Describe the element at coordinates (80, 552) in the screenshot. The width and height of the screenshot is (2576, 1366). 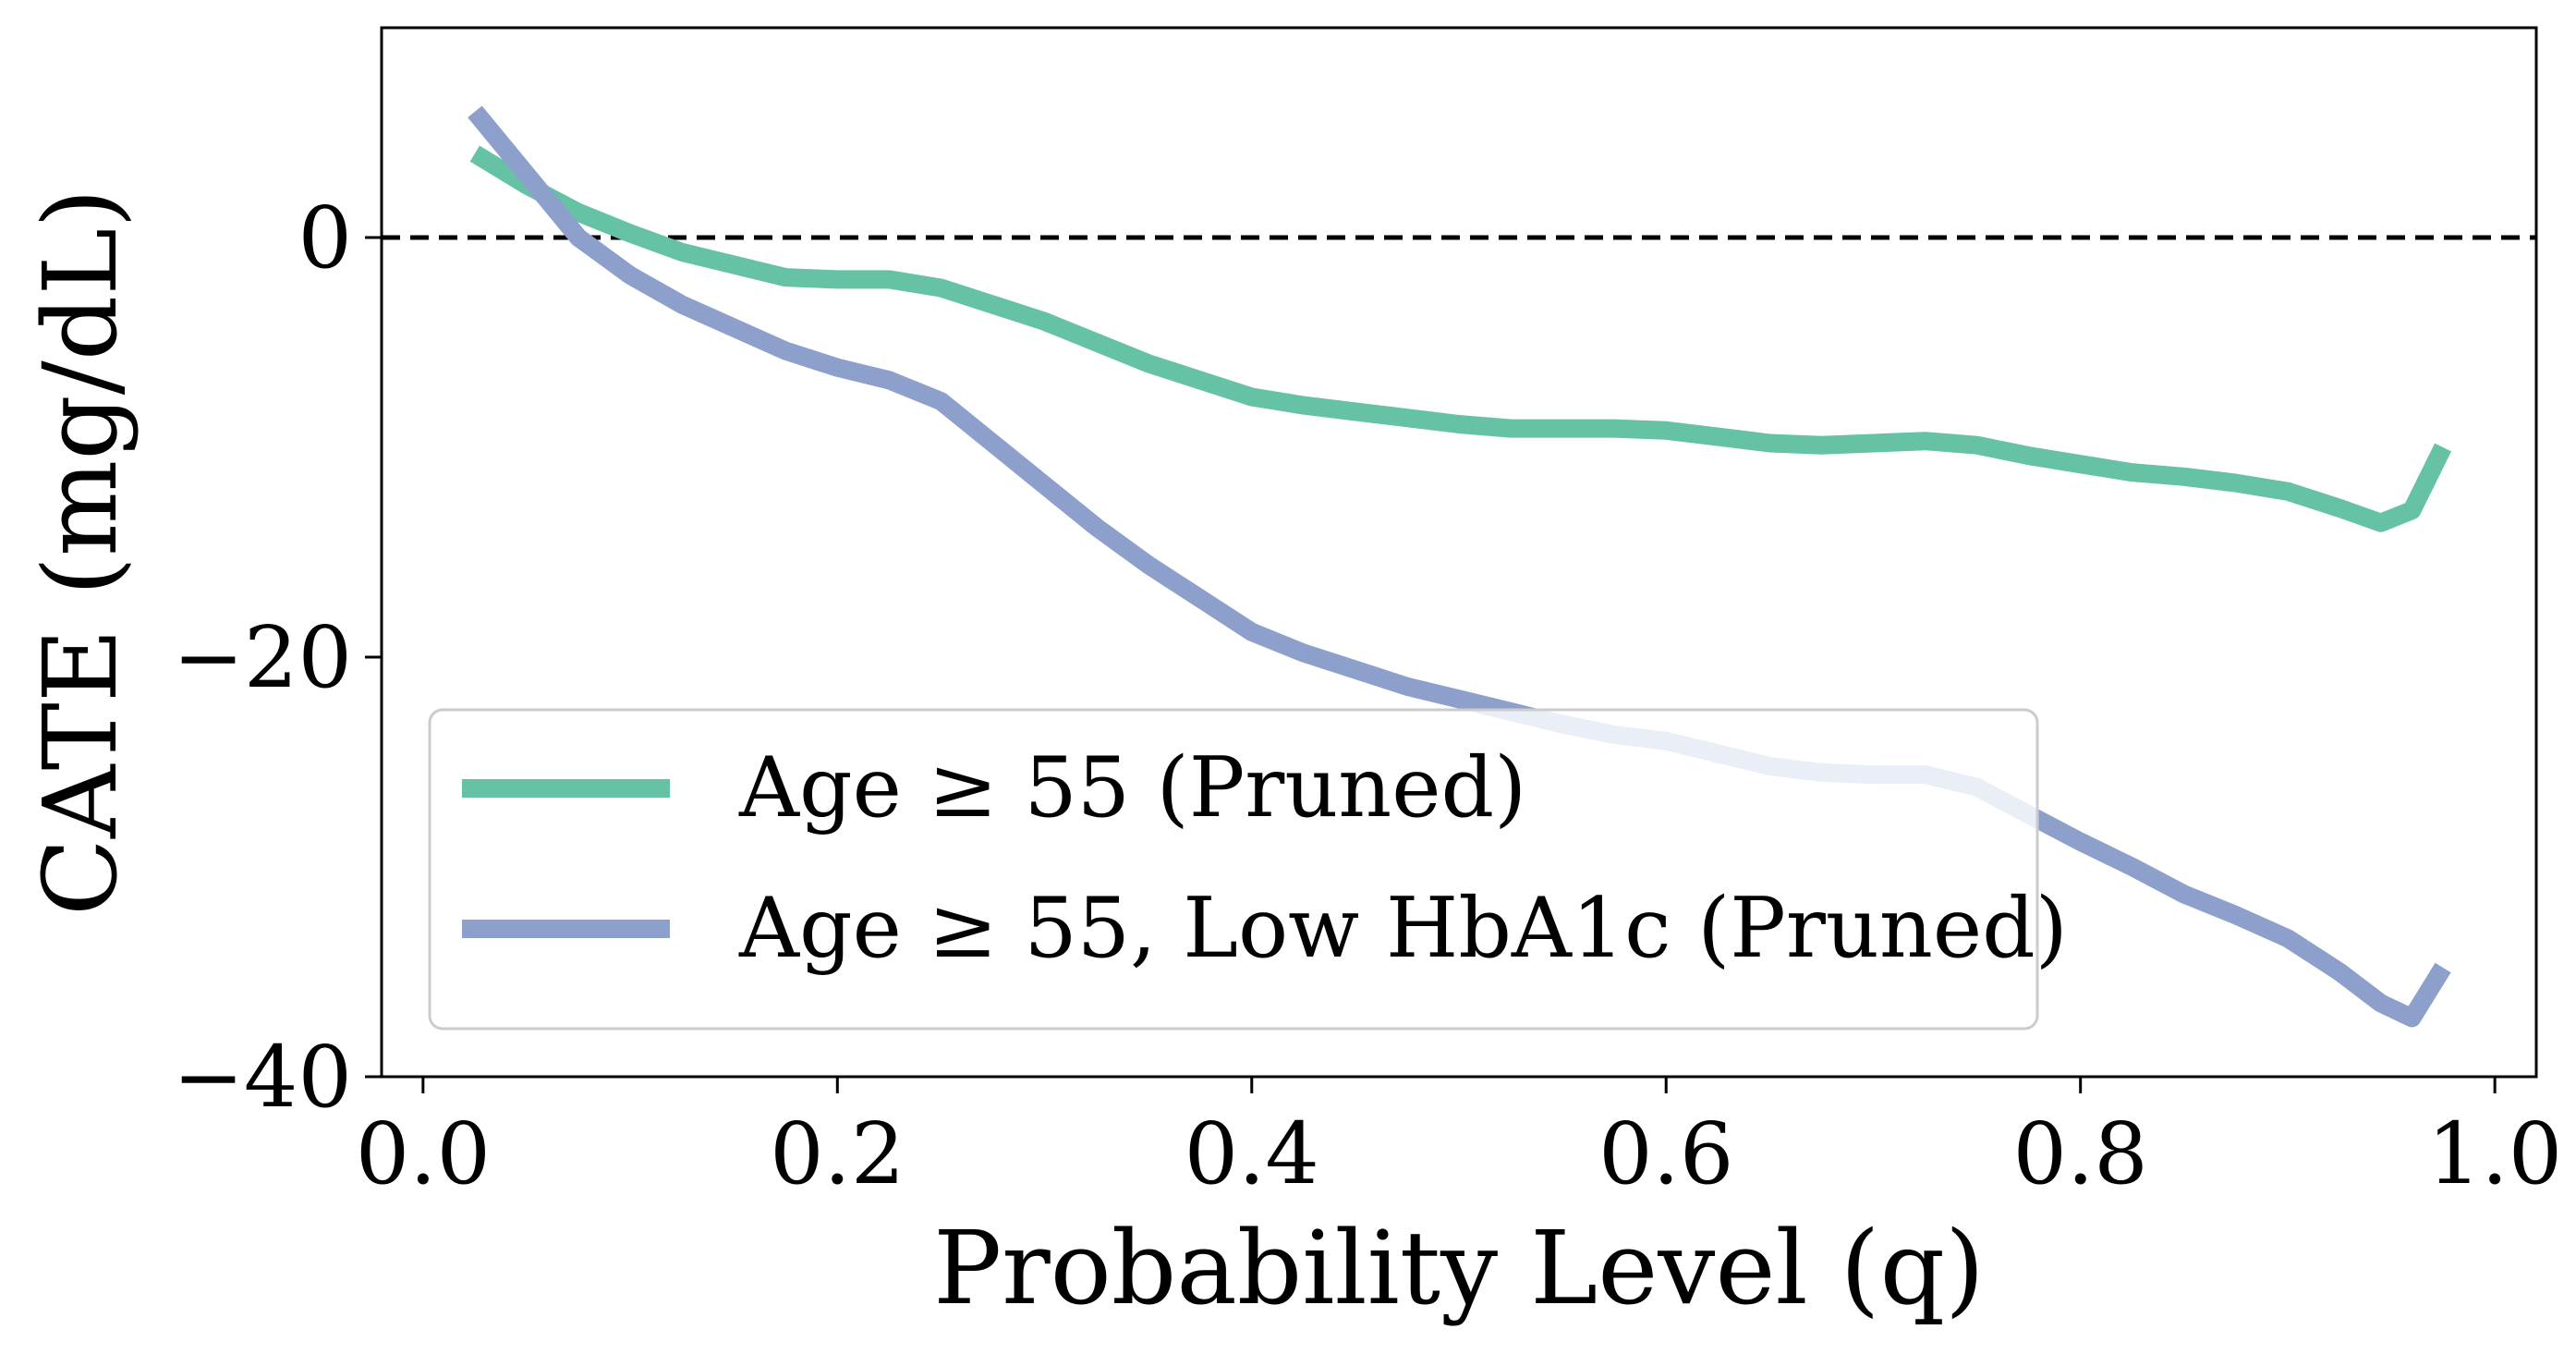
I see `y-axis-label: CATE (mg/dL)` at that location.